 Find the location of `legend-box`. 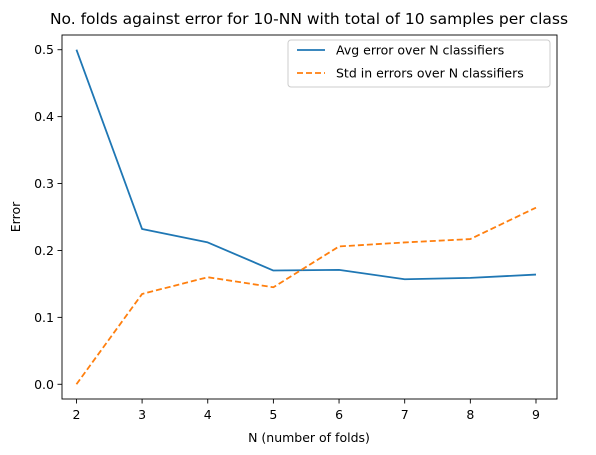

legend-box is located at coordinates (419, 63).